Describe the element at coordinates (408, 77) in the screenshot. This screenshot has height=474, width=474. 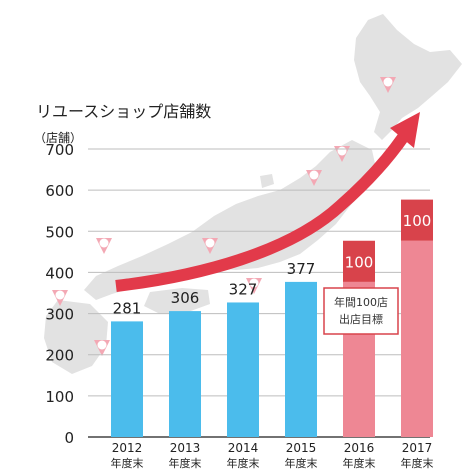
I see `map-hokkaido-shape` at that location.